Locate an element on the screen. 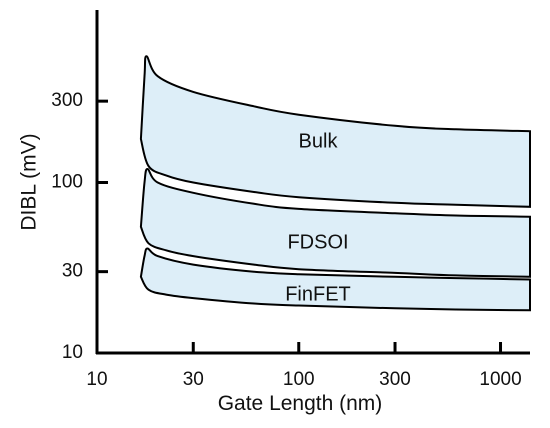  y-axis-label: DIBL (mV) is located at coordinates (29, 181).